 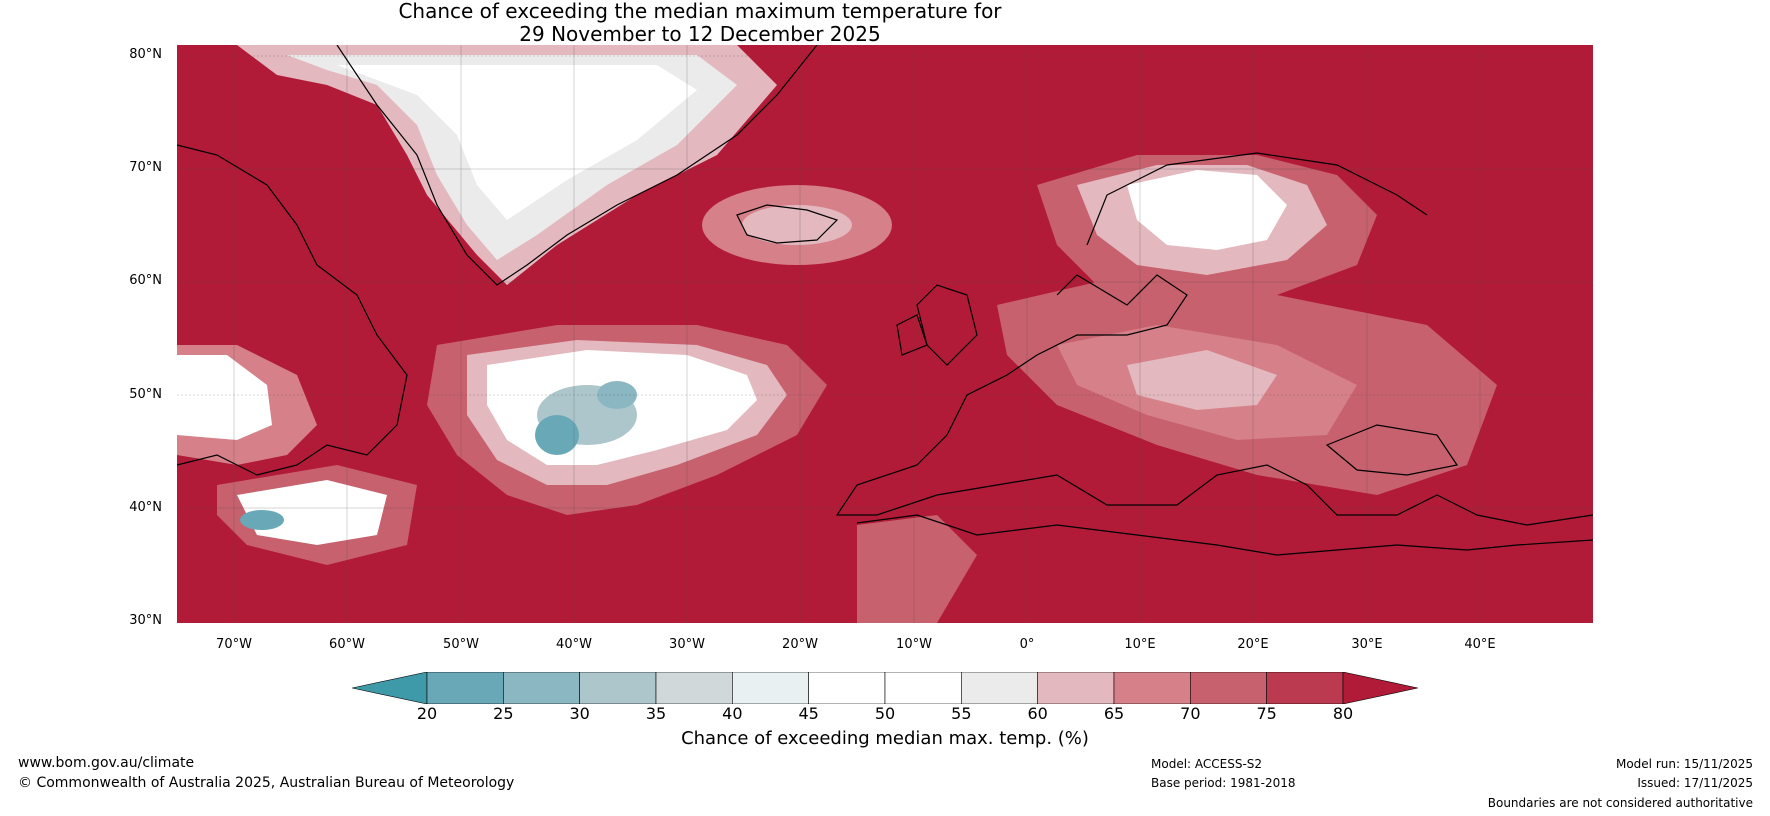 I want to click on lat-label-30n: 30°N, so click(x=145, y=620).